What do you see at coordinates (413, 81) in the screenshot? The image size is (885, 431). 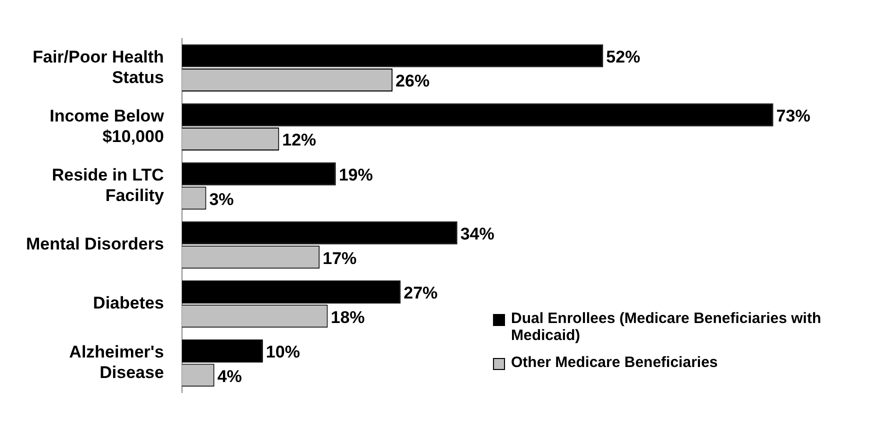 I see `data-label: 26%` at bounding box center [413, 81].